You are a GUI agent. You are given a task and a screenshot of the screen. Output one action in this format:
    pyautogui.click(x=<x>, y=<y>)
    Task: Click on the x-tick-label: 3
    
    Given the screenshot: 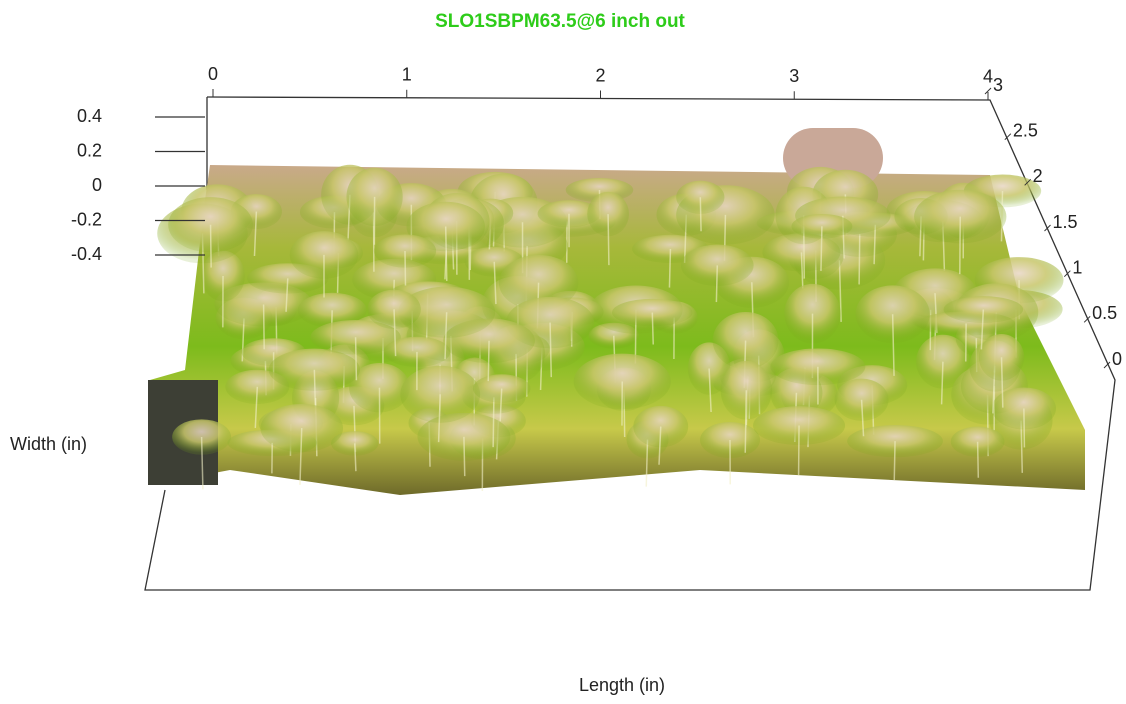 What is the action you would take?
    pyautogui.click(x=794, y=76)
    